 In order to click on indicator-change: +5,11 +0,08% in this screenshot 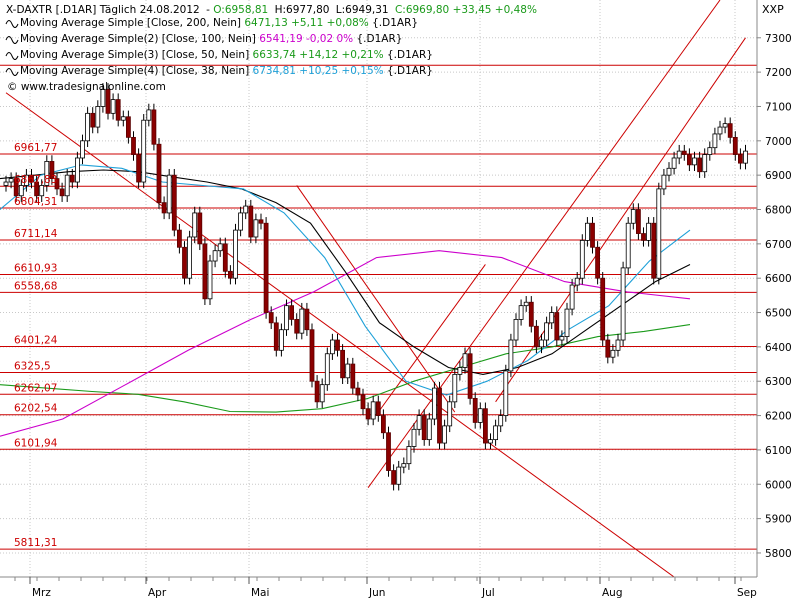, I will do `click(331, 23)`.